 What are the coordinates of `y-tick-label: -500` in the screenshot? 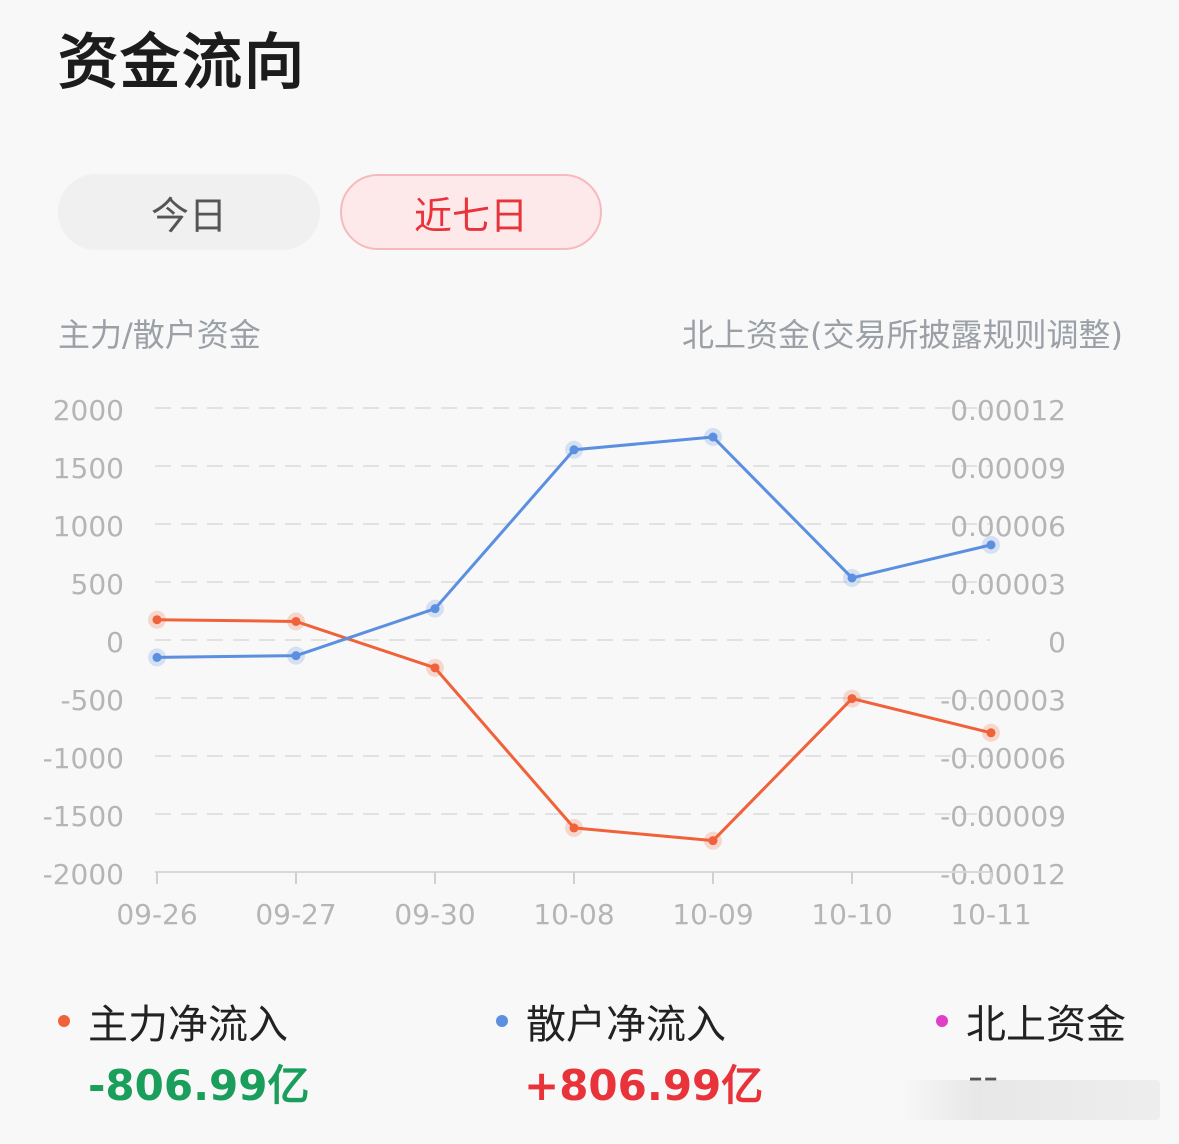 It's located at (92, 700).